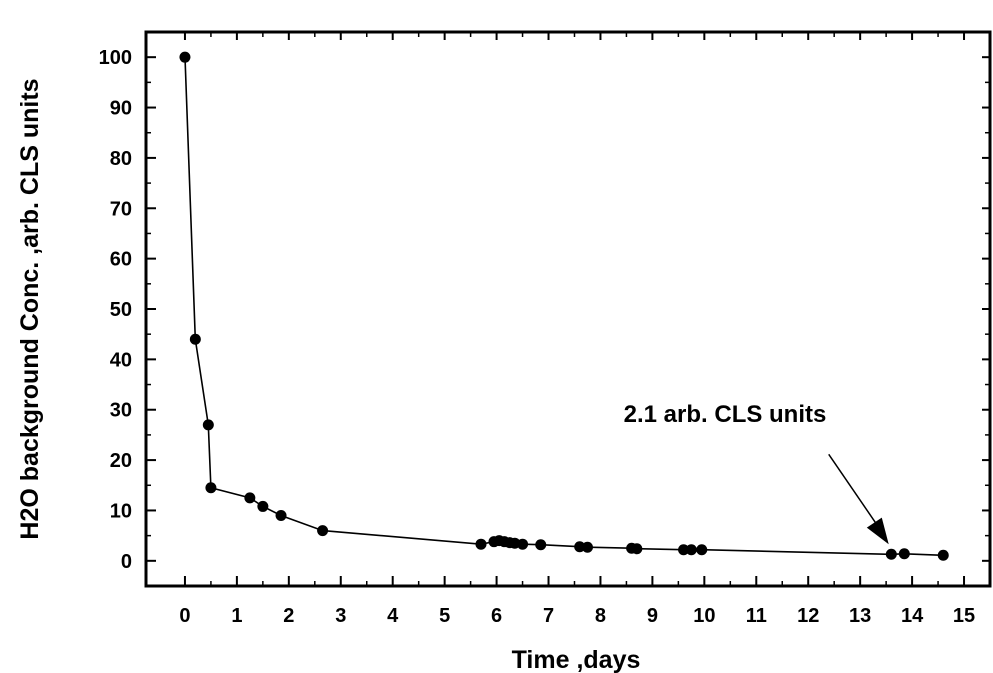 The image size is (993, 673). I want to click on x-tick-label: 8, so click(600, 616).